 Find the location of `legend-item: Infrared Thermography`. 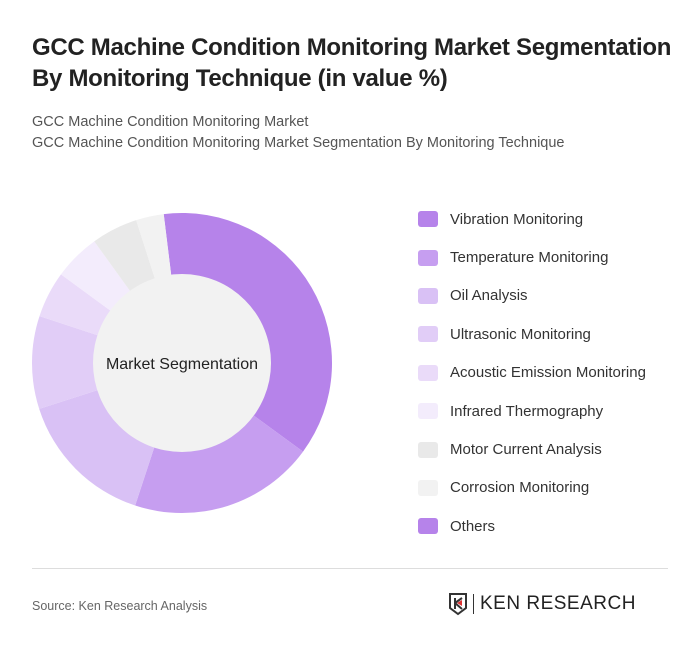

legend-item: Infrared Thermography is located at coordinates (532, 411).